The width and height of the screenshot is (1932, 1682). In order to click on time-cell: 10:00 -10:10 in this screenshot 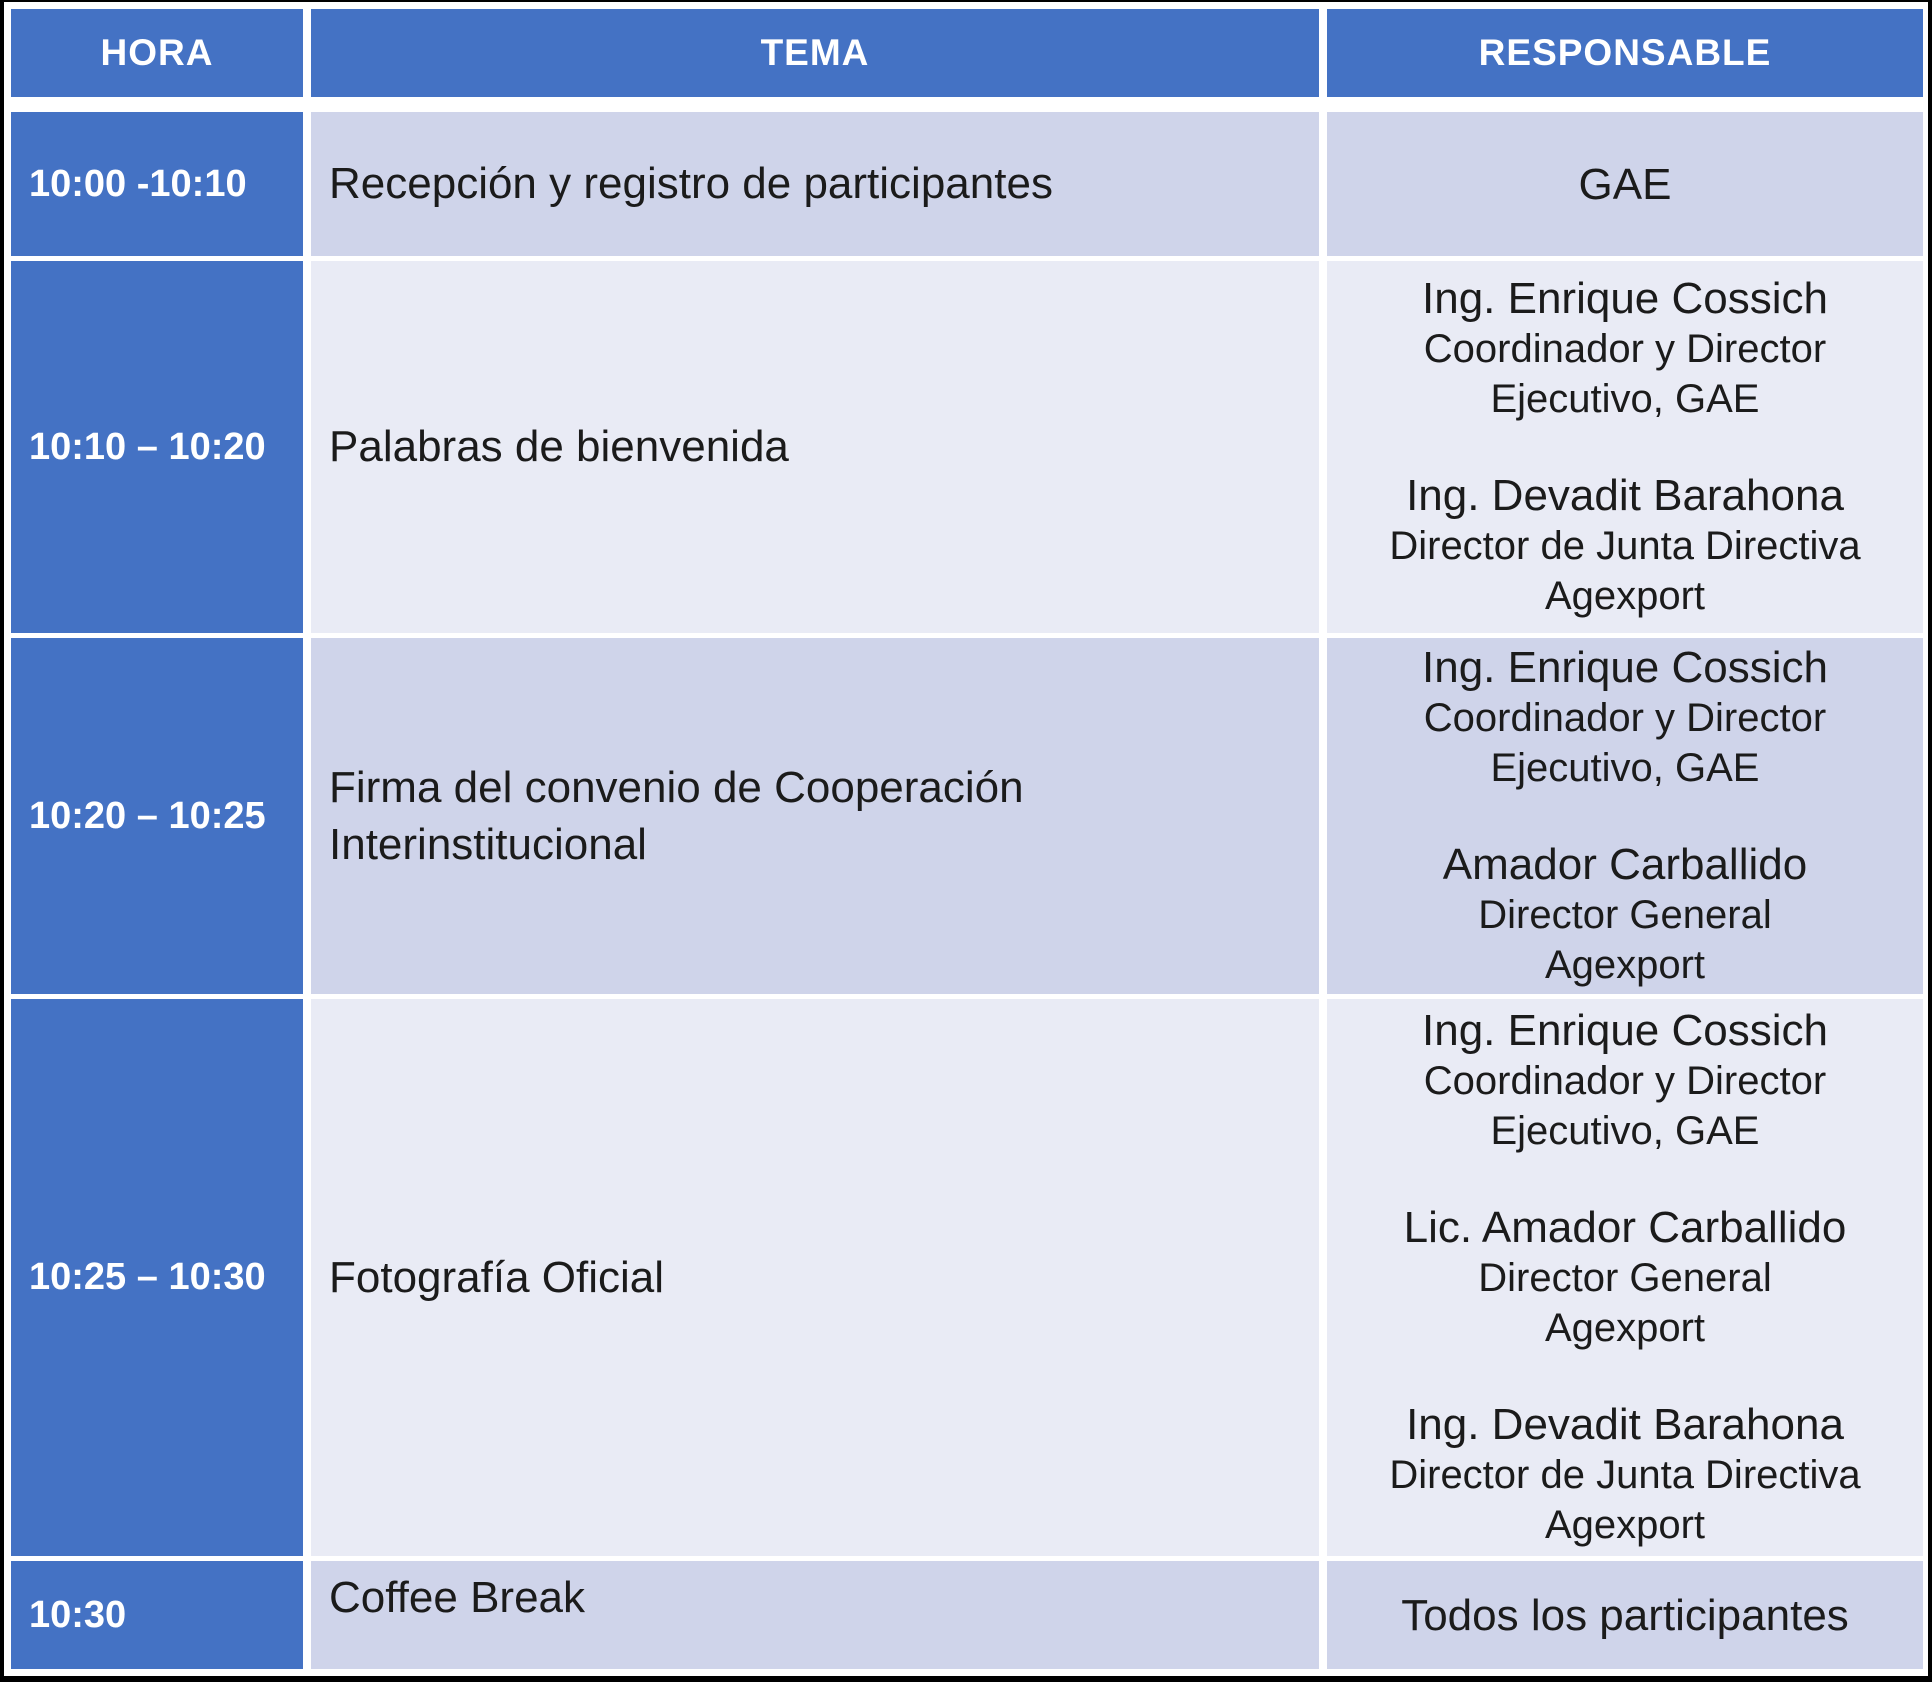, I will do `click(157, 184)`.